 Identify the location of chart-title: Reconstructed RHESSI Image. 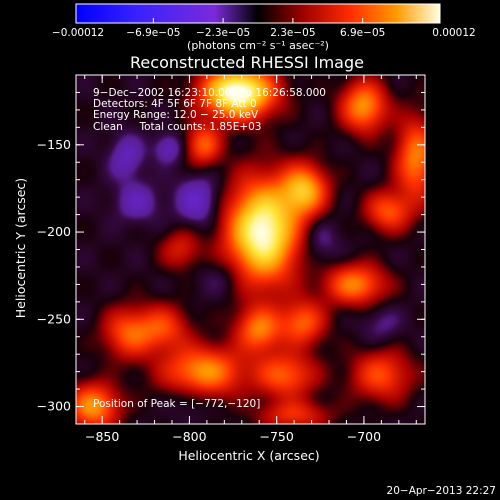
(247, 62).